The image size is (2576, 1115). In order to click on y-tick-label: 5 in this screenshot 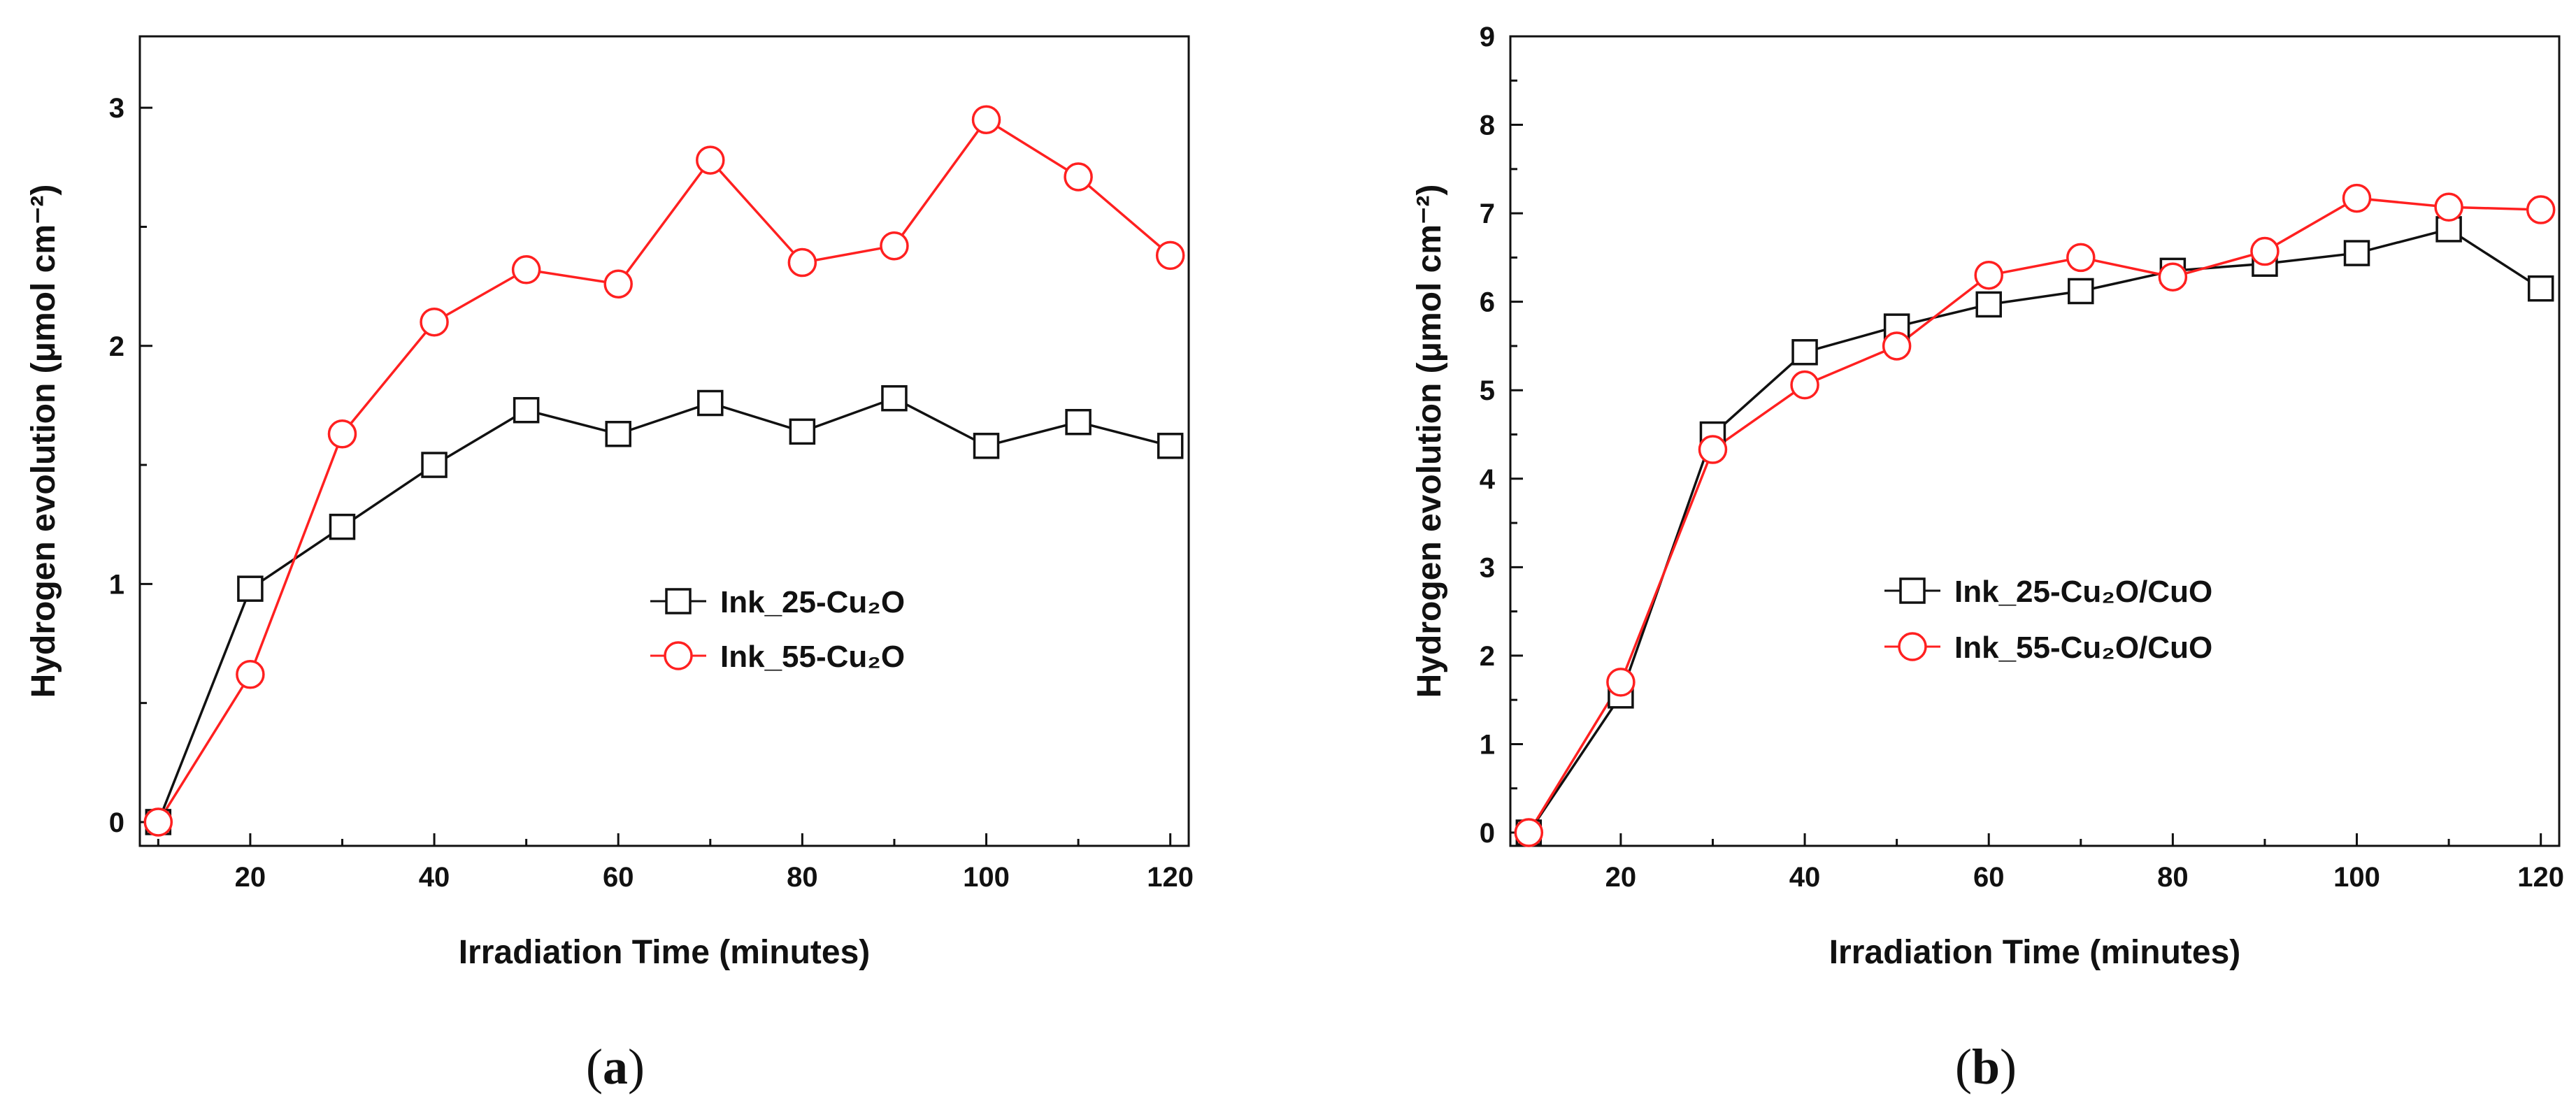, I will do `click(1487, 390)`.